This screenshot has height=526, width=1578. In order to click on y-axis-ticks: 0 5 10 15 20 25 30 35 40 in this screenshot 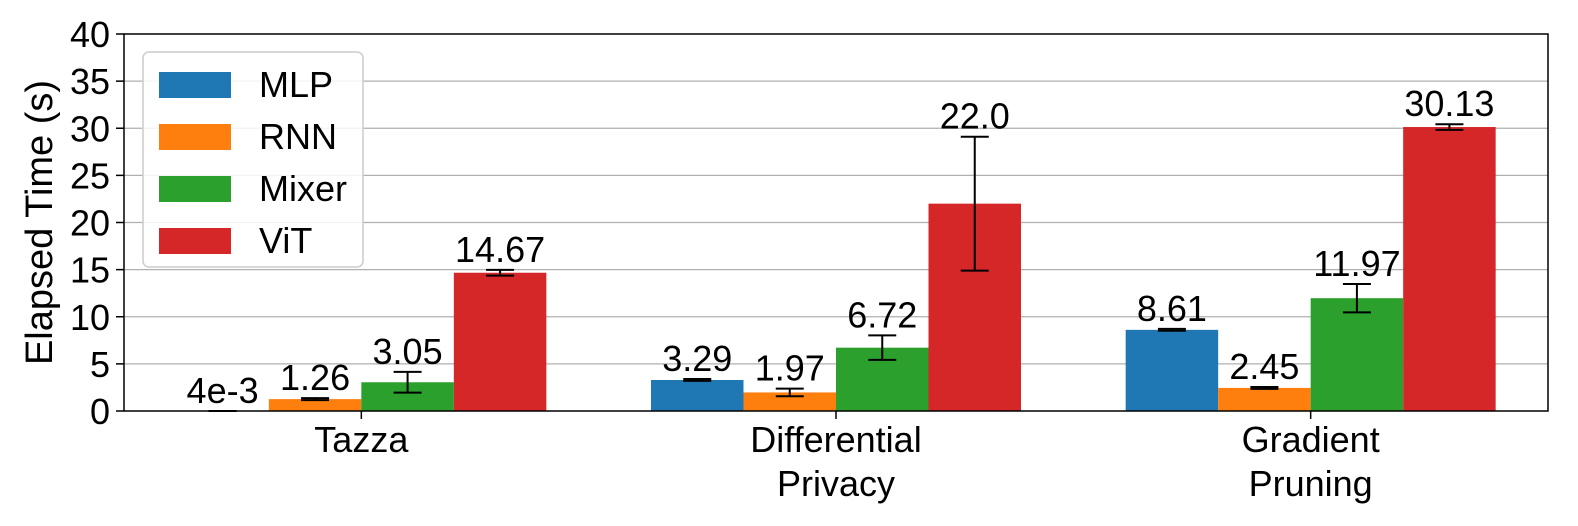, I will do `click(97, 223)`.